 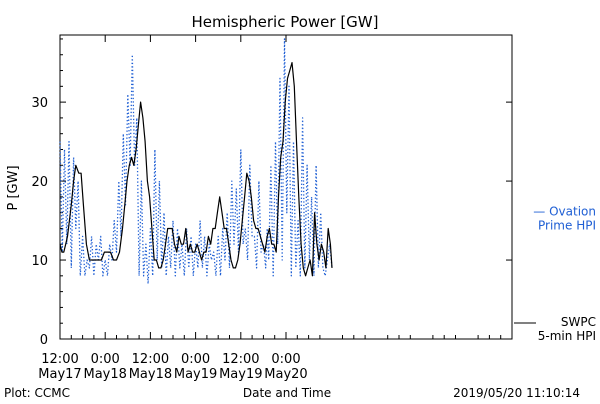 What do you see at coordinates (285, 22) in the screenshot?
I see `chart-title: Hemispheric Power [GW]` at bounding box center [285, 22].